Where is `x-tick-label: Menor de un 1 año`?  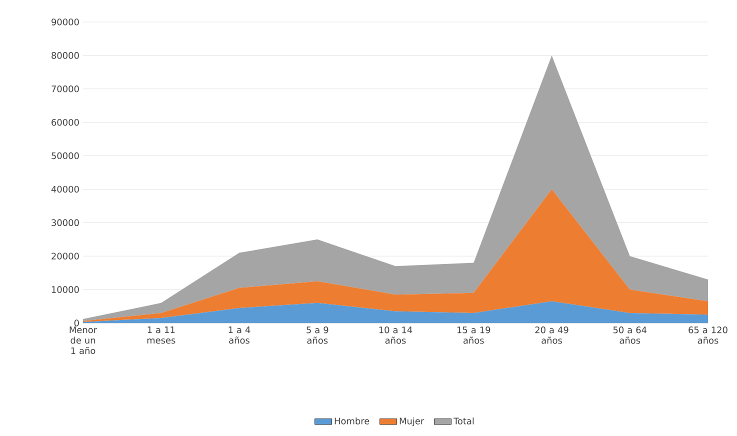 x-tick-label: Menor de un 1 año is located at coordinates (84, 340).